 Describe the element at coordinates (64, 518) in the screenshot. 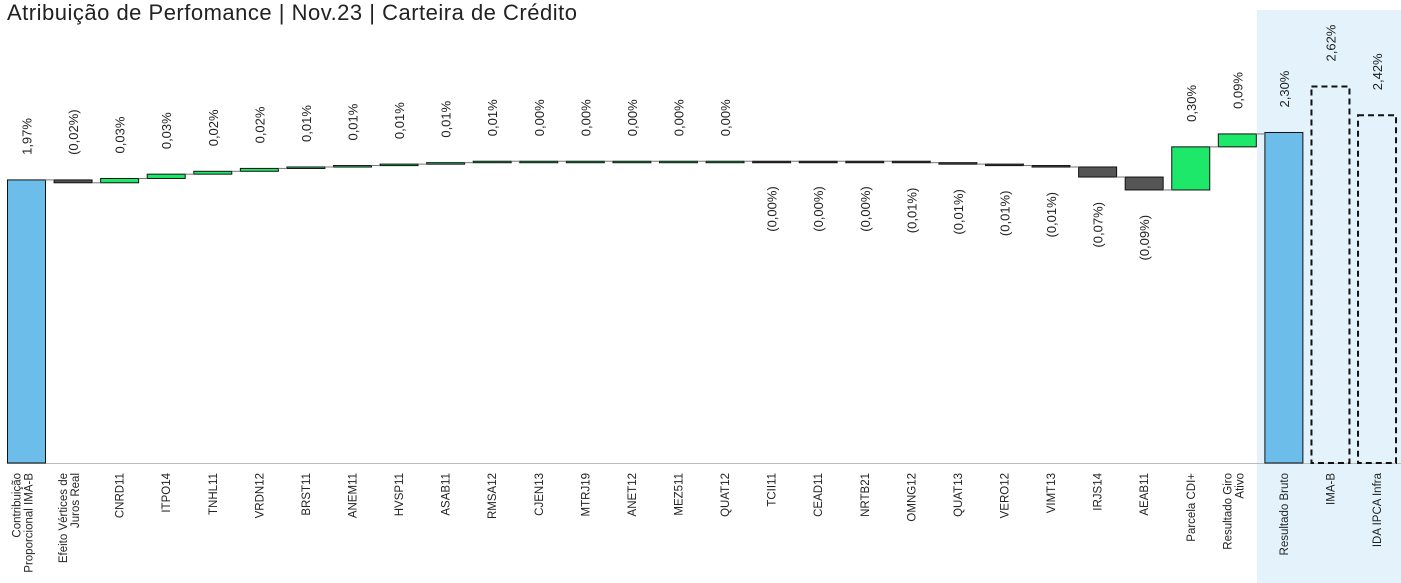

I see `x-tick-label: Efeito Vértices de` at that location.